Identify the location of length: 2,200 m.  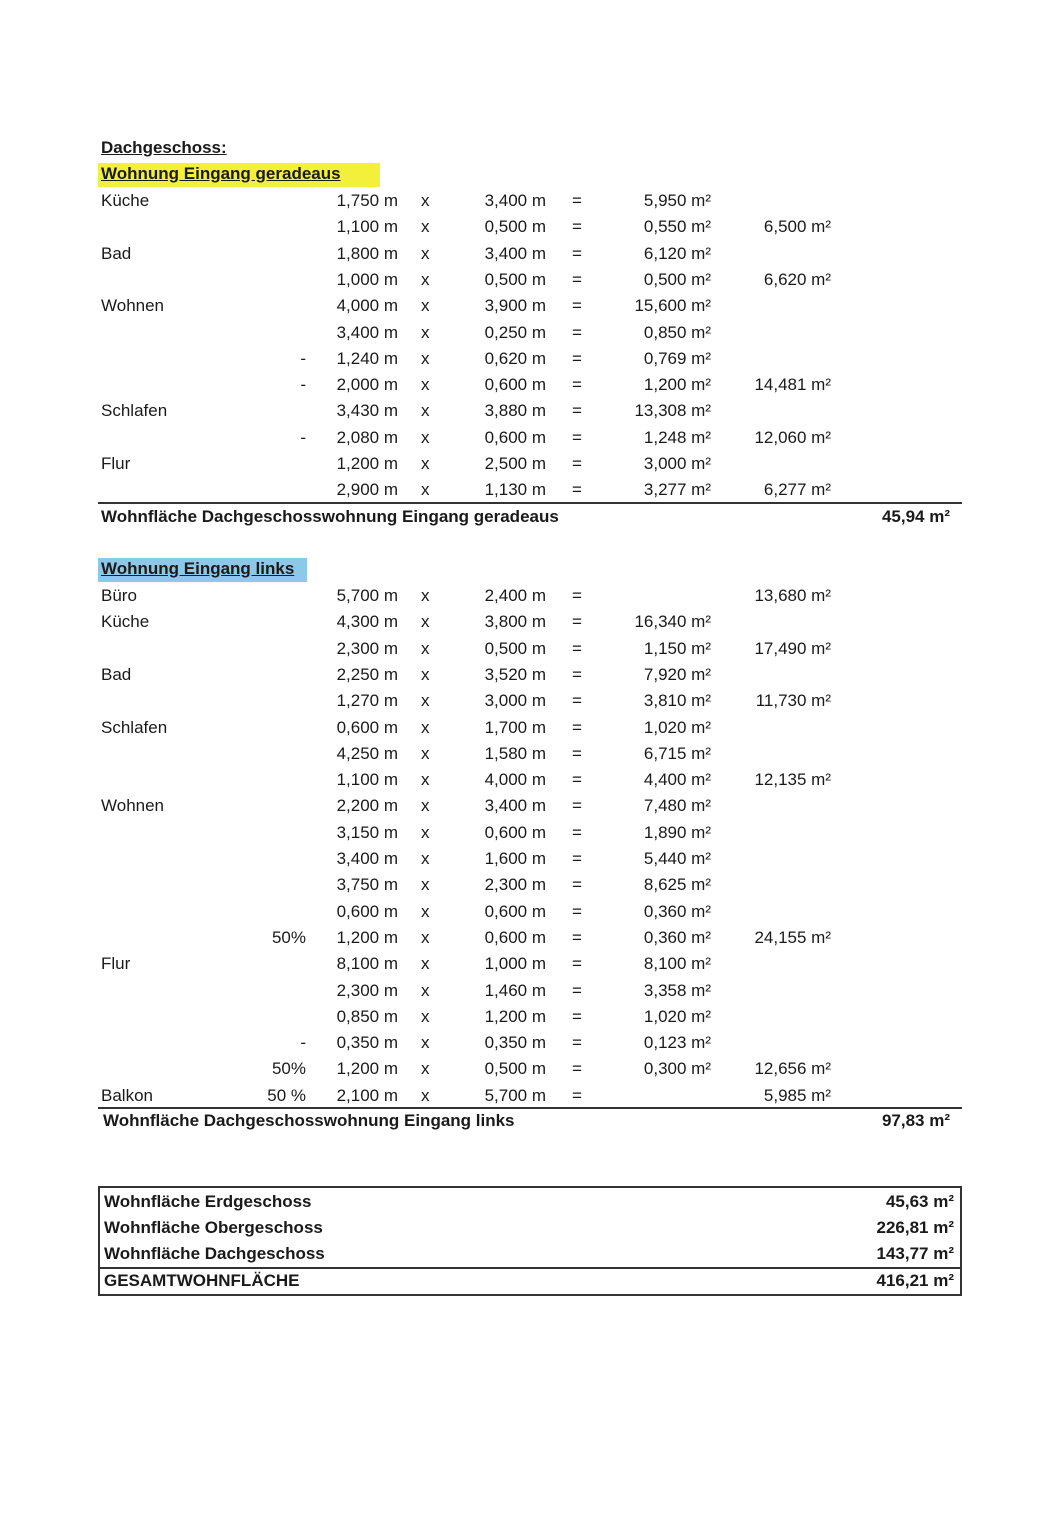
(367, 806).